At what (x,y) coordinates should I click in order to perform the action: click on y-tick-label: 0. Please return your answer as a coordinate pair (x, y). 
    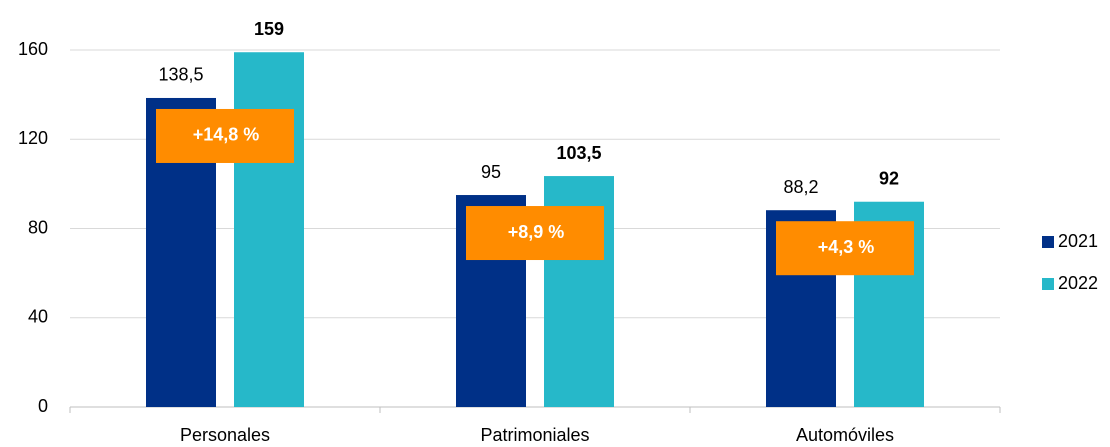
    Looking at the image, I should click on (43, 406).